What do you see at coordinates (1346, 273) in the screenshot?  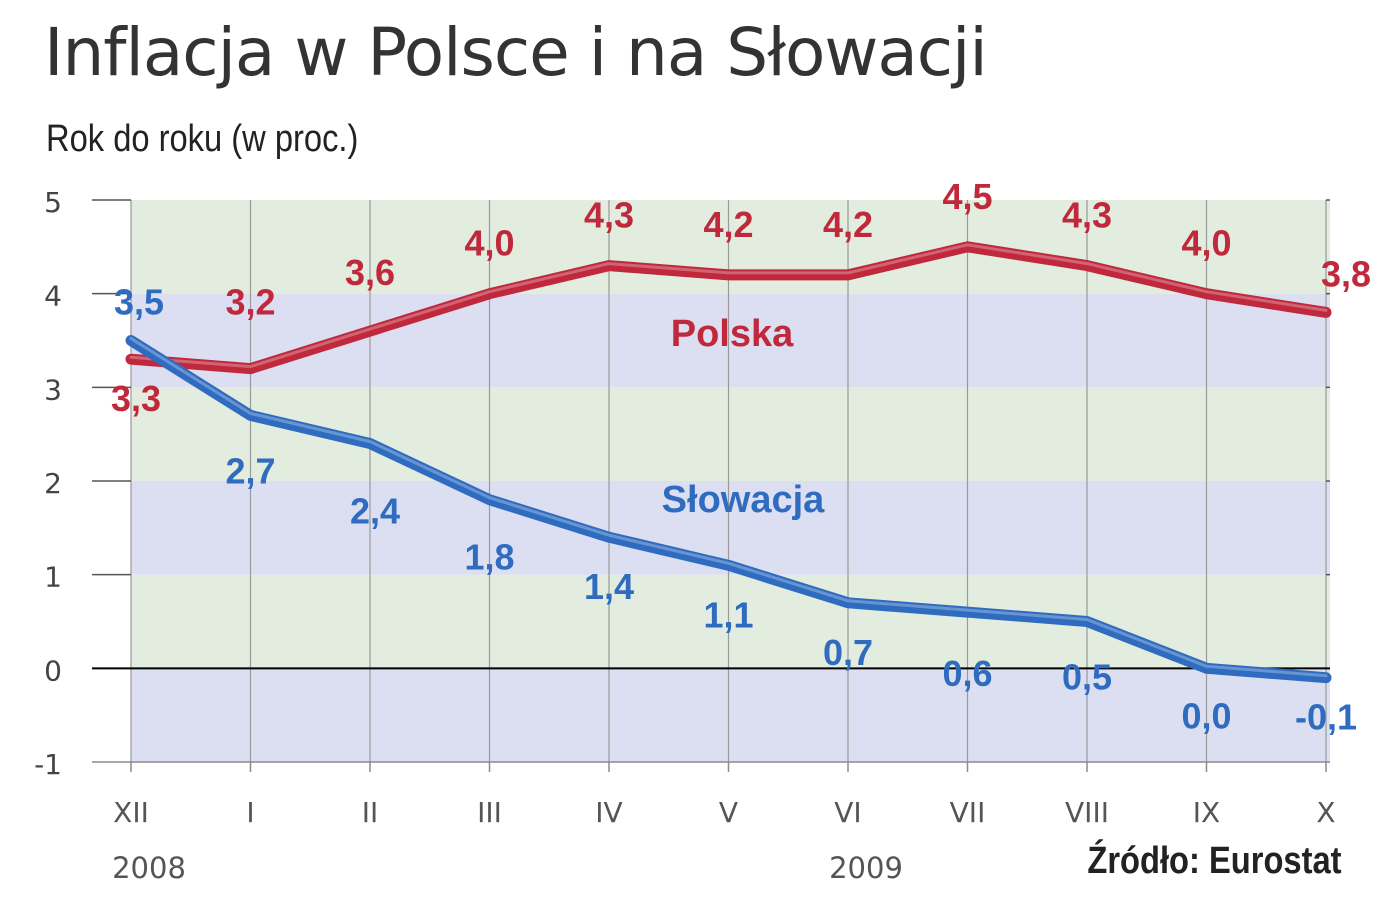 I see `polska-data-label: 3,8` at bounding box center [1346, 273].